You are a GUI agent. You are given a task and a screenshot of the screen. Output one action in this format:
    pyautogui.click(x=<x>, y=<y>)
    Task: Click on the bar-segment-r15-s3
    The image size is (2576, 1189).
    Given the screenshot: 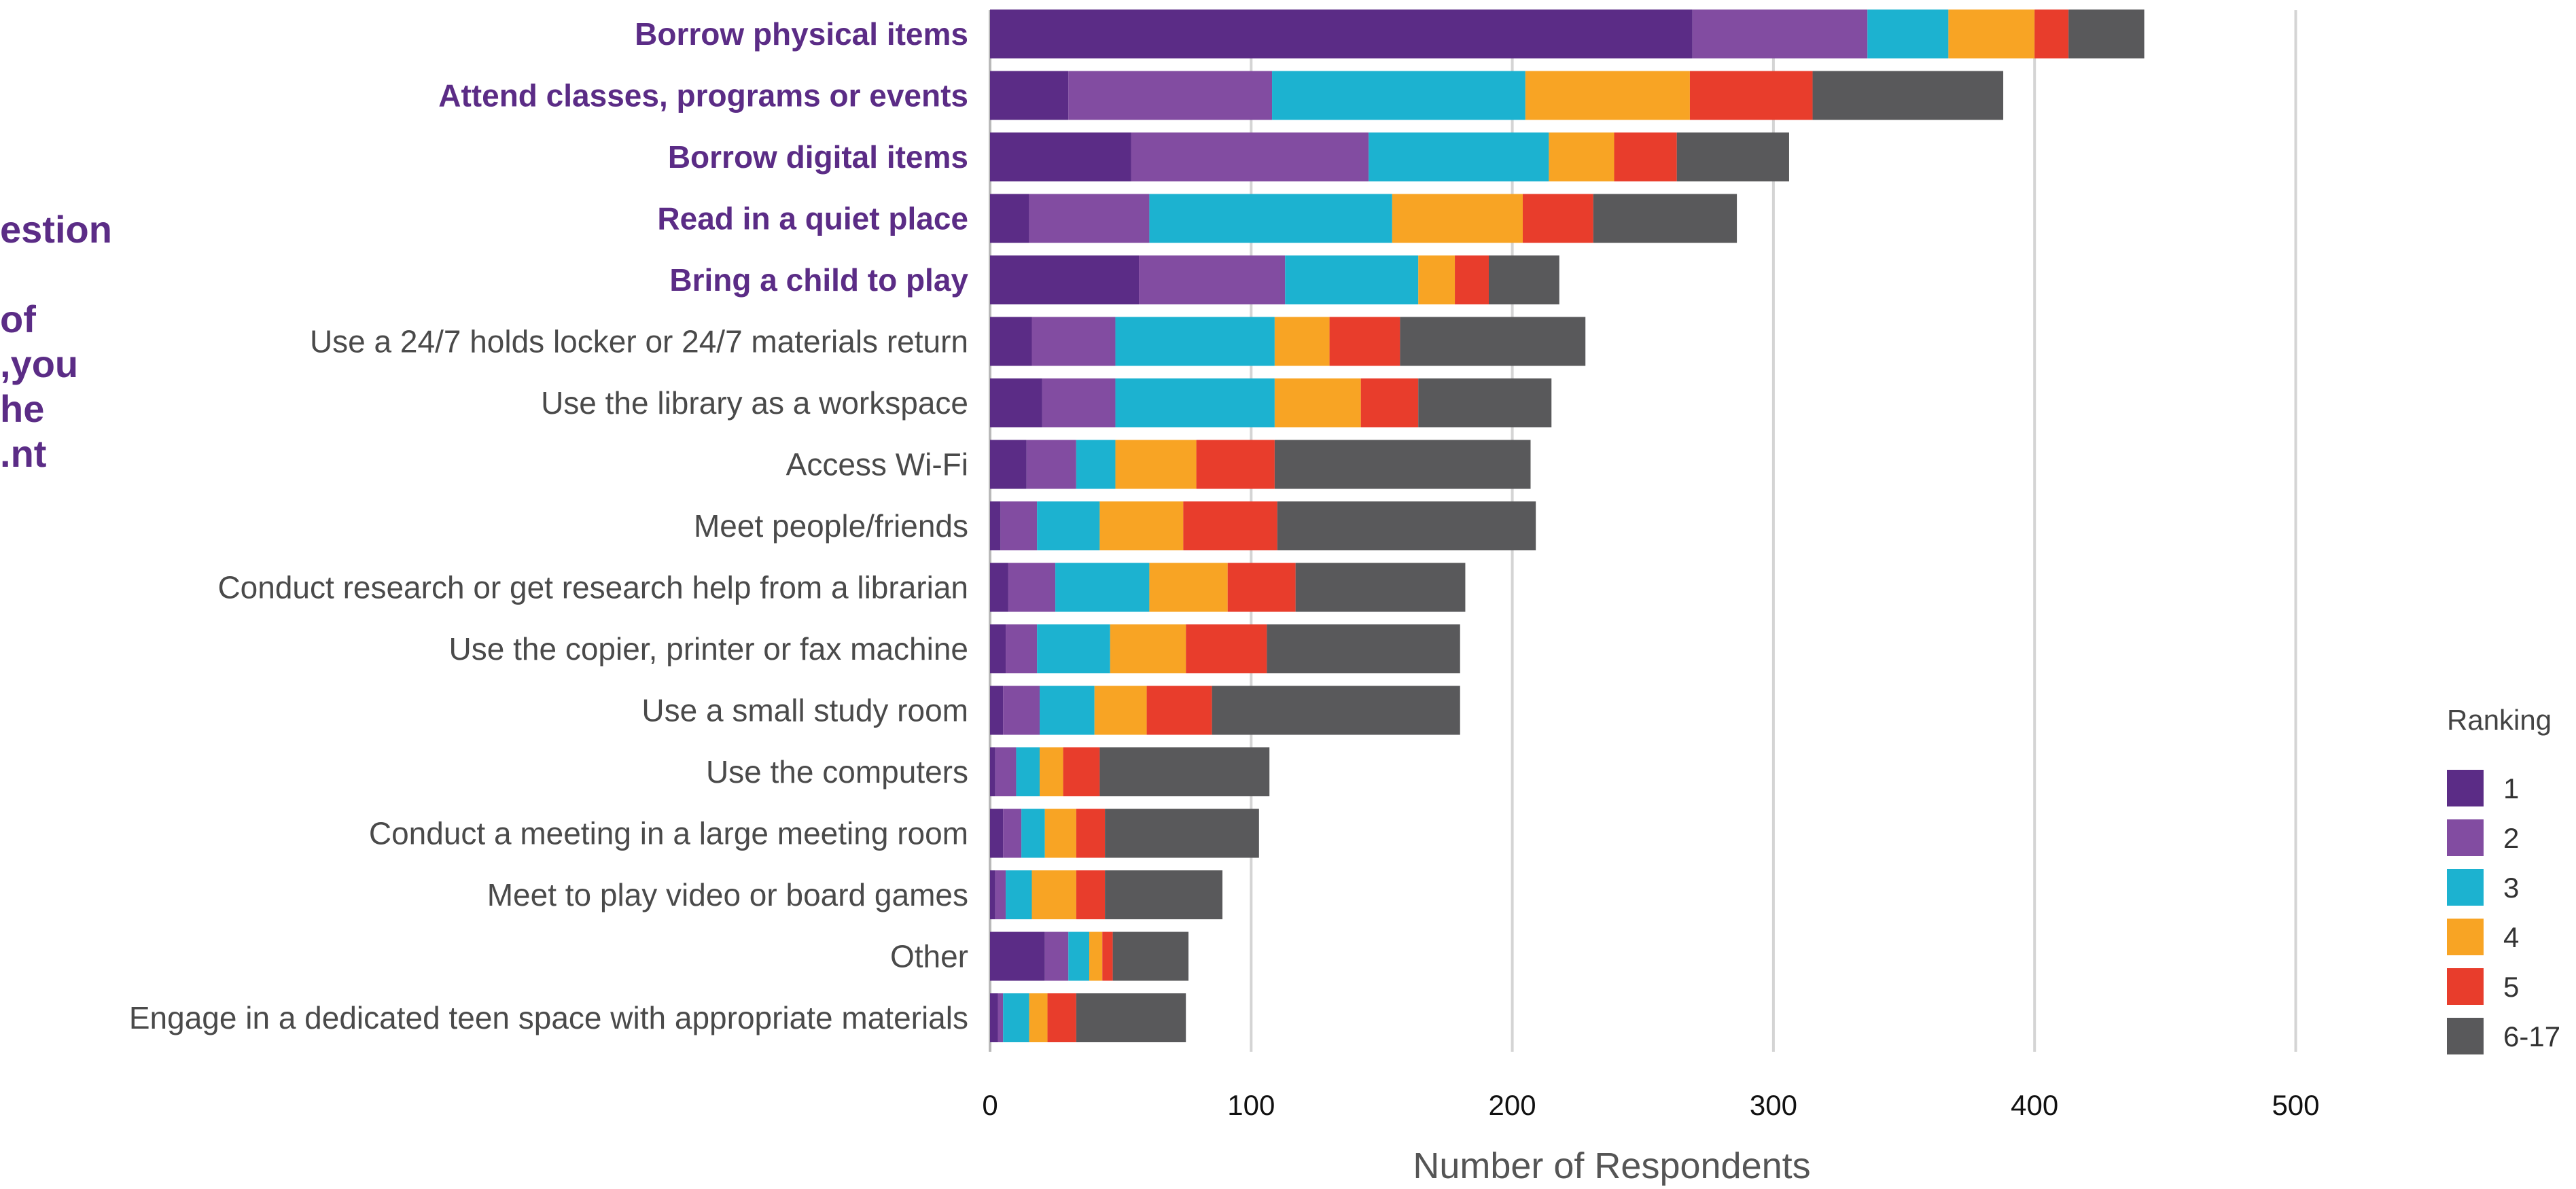 What is the action you would take?
    pyautogui.click(x=1096, y=956)
    